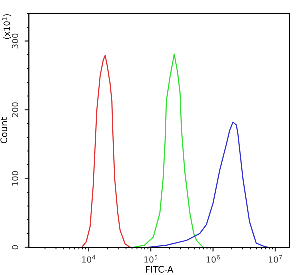 The height and width of the screenshot is (275, 297). What do you see at coordinates (15, 110) in the screenshot?
I see `y-tick-label: 200` at bounding box center [15, 110].